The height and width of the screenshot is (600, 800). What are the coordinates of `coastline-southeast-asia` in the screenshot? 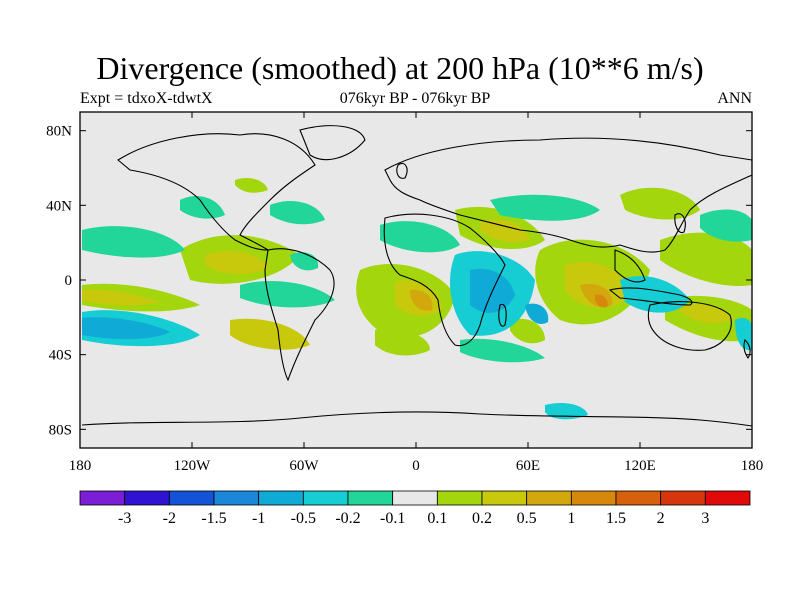 It's located at (630, 266).